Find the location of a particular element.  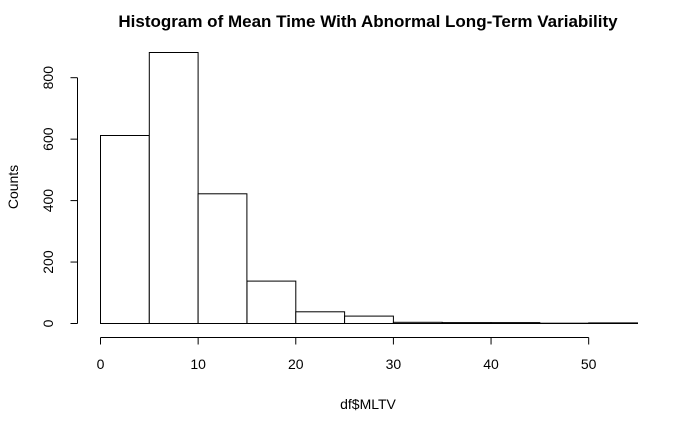

x-axis: 0 10 20 30 40 50 is located at coordinates (347, 354).